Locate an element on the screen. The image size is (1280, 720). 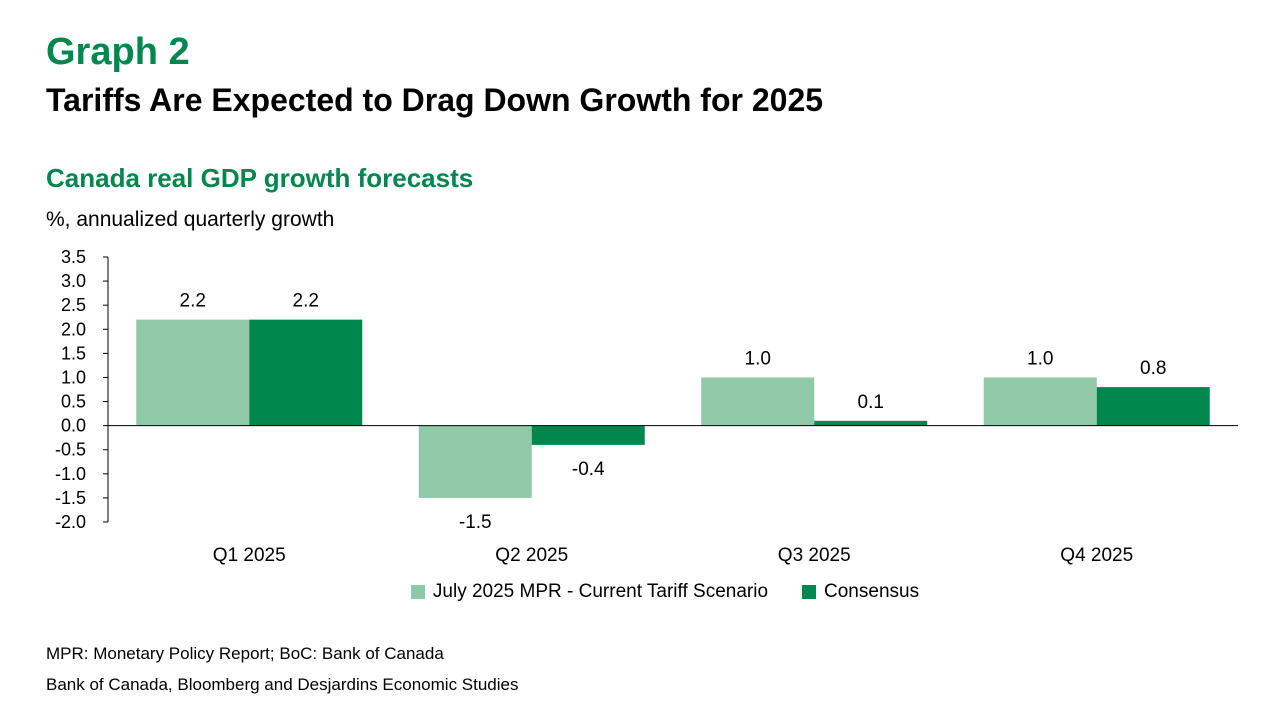
y-tick-label: 0.5 is located at coordinates (73, 402).